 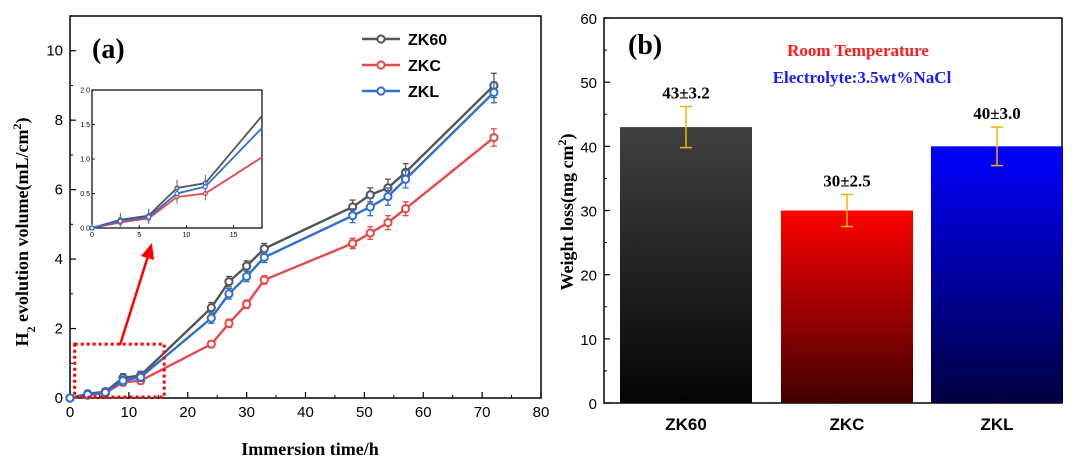 I want to click on panel-a-xtick-label: 80, so click(x=541, y=412).